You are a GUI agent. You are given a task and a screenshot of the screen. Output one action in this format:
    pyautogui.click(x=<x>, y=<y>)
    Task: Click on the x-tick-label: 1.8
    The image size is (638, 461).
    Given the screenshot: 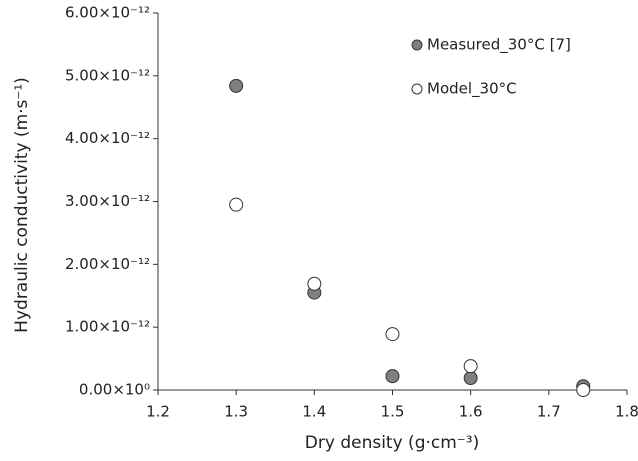 What is the action you would take?
    pyautogui.click(x=626, y=412)
    